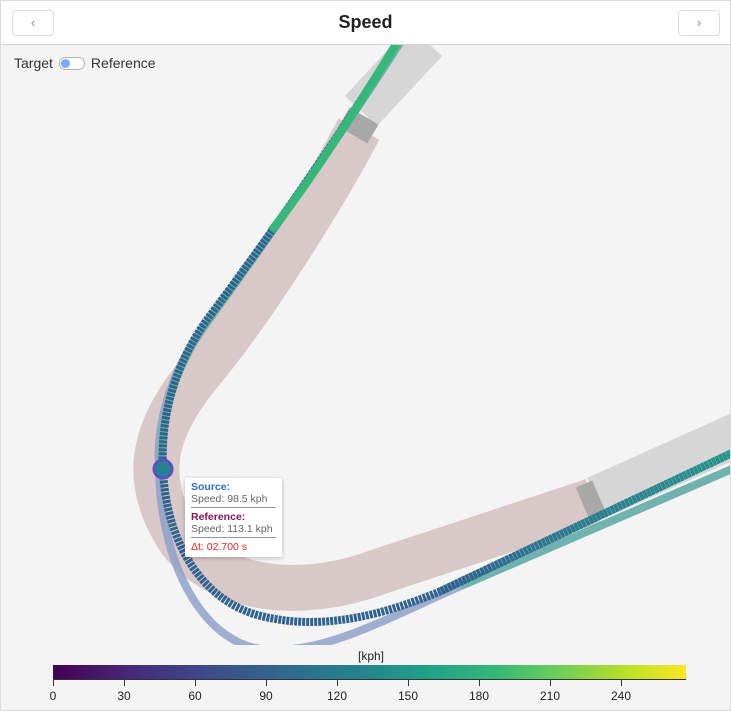 This screenshot has width=731, height=711. I want to click on colorbar-tick-label: 30, so click(124, 696).